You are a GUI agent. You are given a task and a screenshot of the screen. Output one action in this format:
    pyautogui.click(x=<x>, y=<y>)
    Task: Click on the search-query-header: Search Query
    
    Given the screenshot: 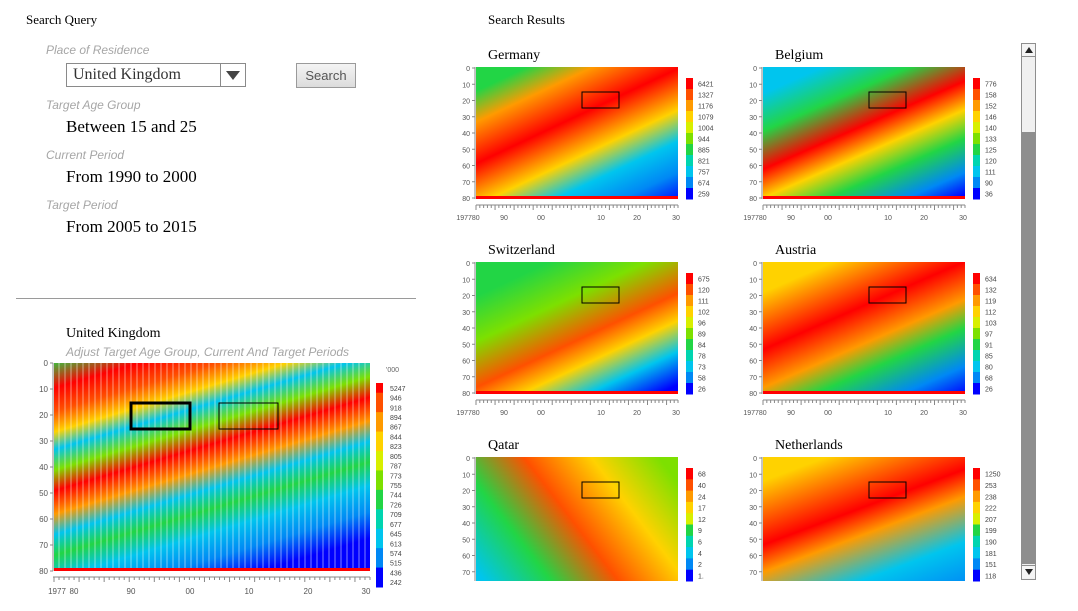 What is the action you would take?
    pyautogui.click(x=62, y=19)
    